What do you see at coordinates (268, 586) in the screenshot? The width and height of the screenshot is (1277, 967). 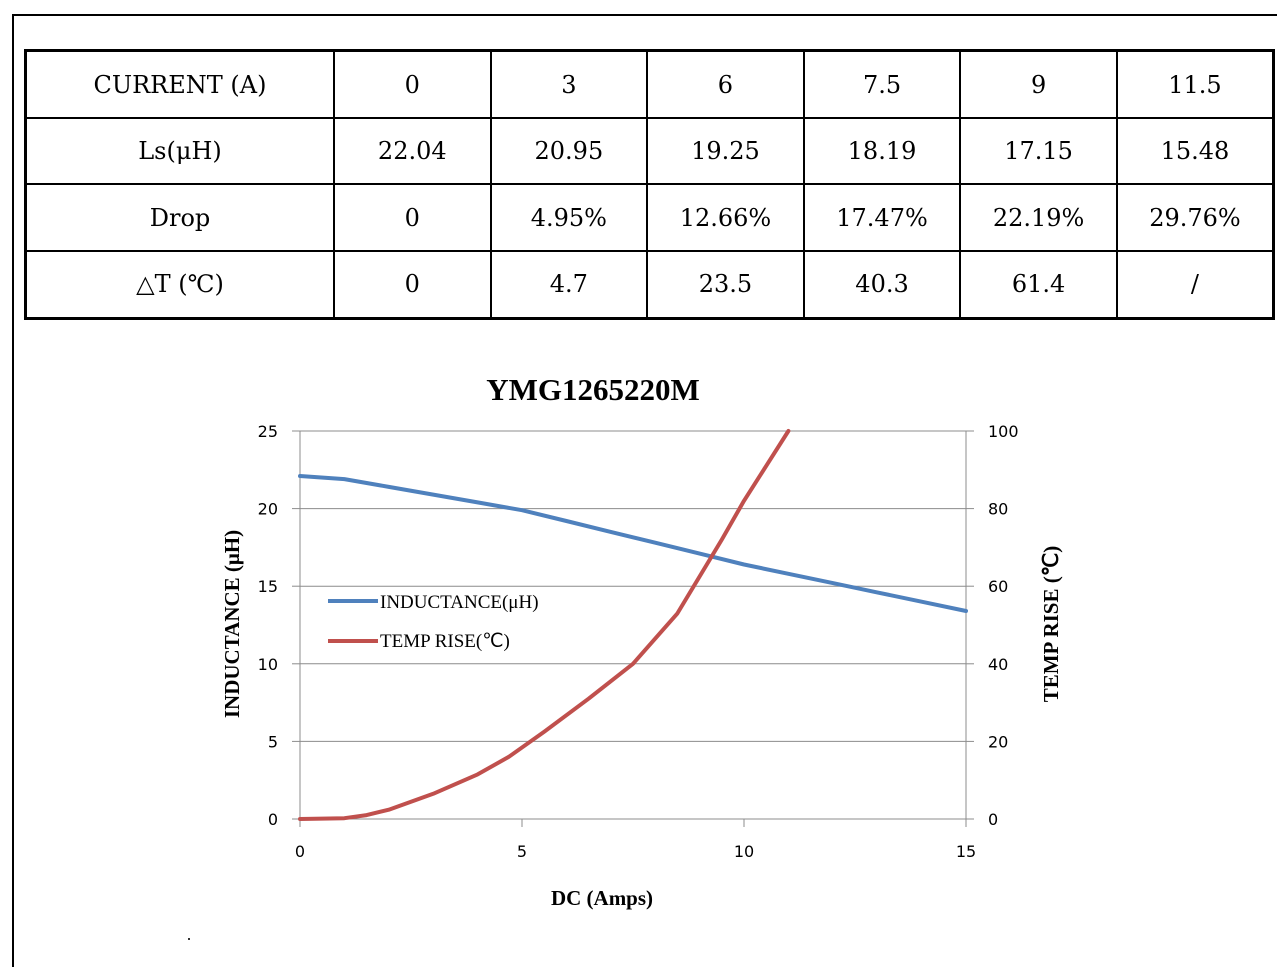 I see `y-tick-label: 15` at bounding box center [268, 586].